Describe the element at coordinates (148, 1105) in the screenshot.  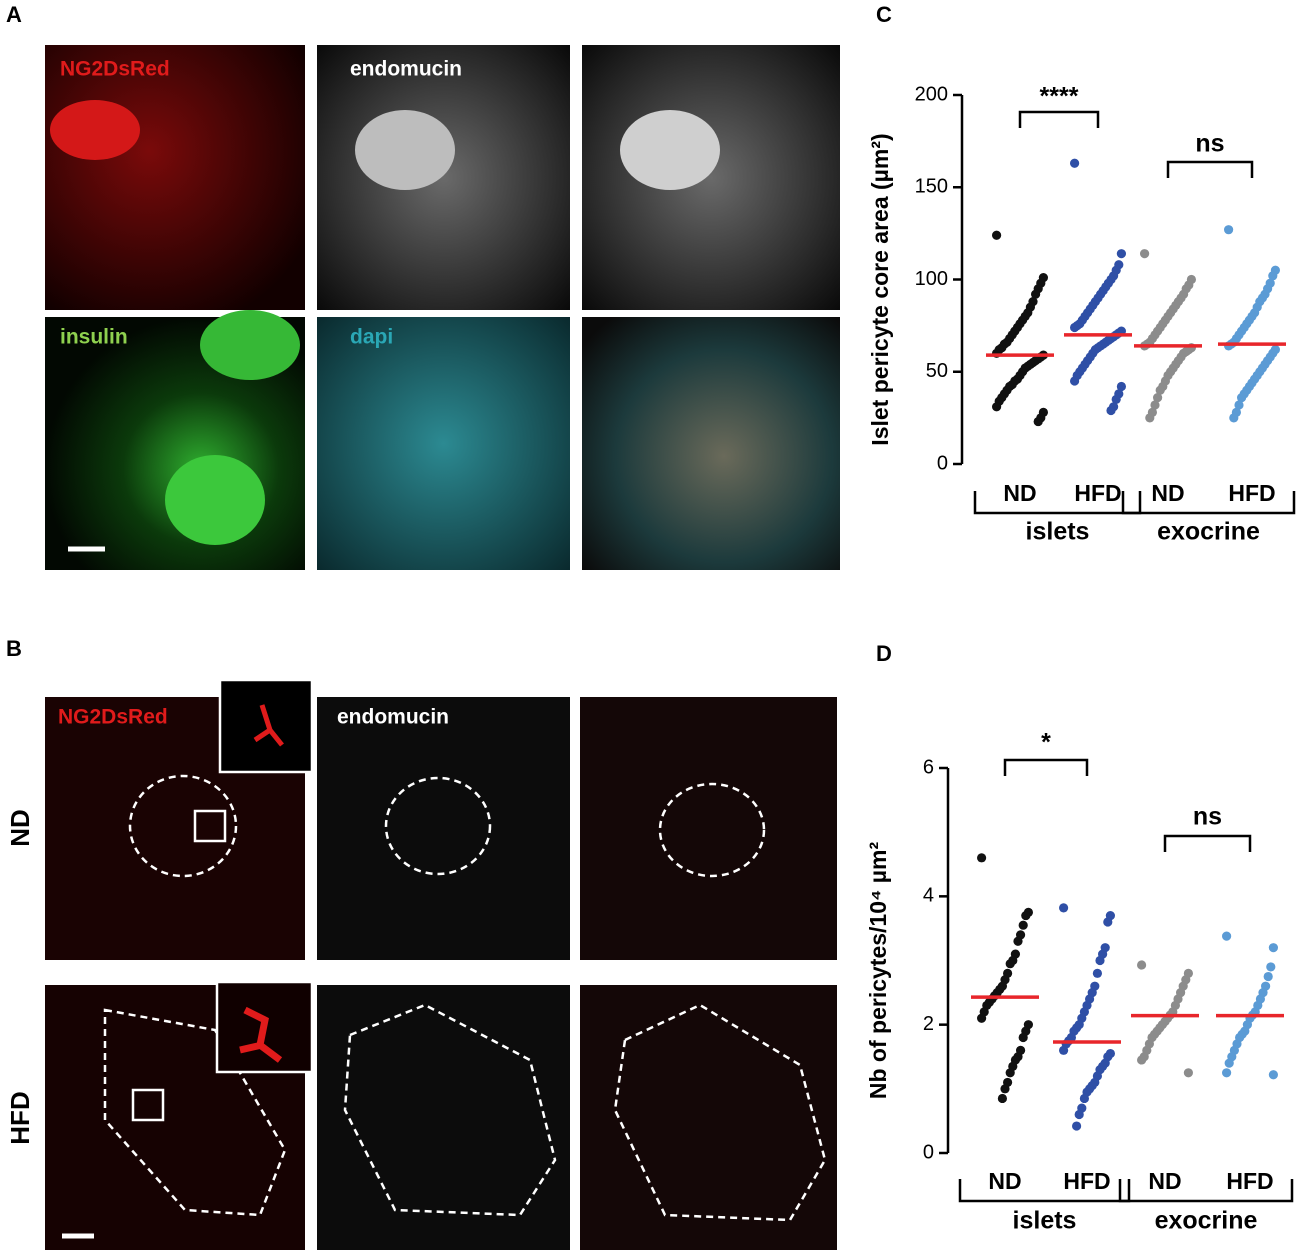
I see `inset-box` at that location.